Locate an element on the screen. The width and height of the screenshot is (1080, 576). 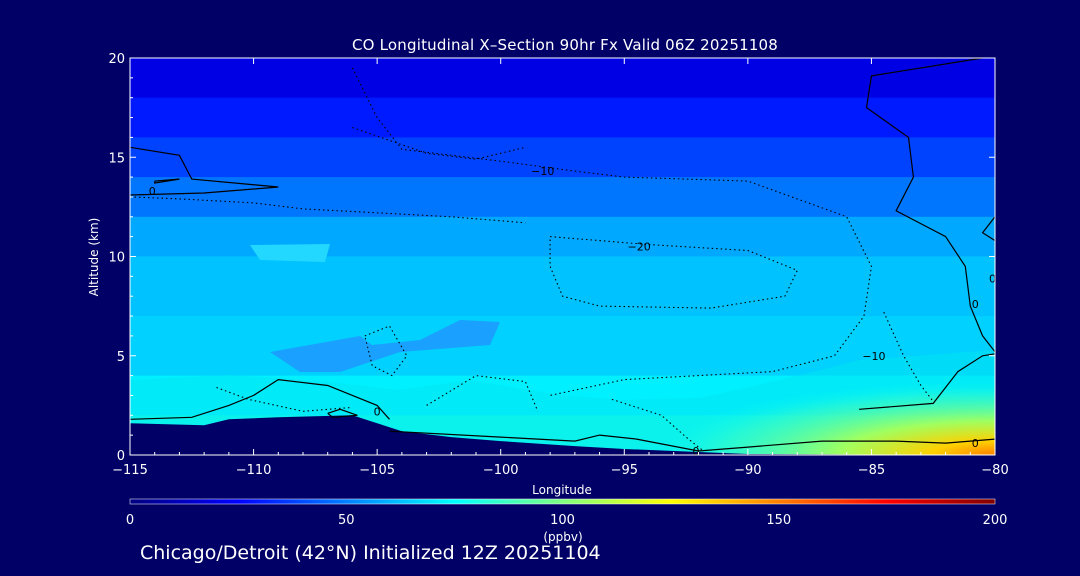
y-tick-label: 15 is located at coordinates (116, 158).